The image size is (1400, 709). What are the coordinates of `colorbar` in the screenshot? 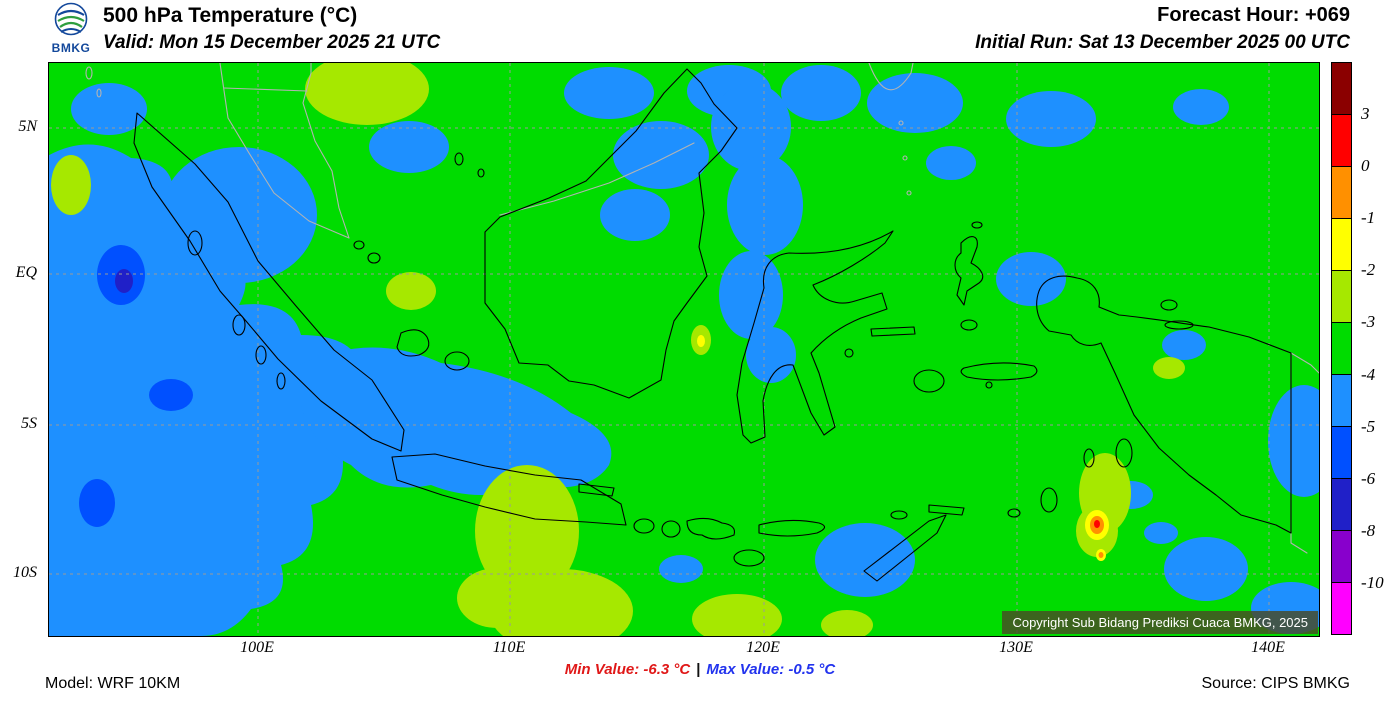 It's located at (1341, 348).